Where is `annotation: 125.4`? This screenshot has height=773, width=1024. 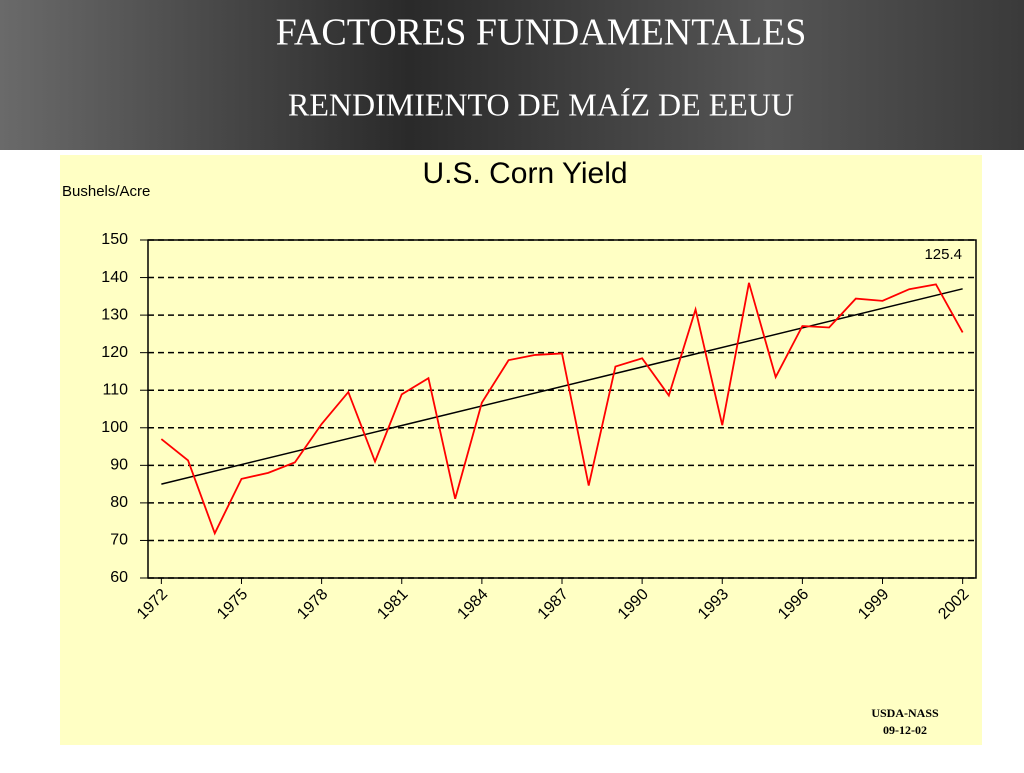 annotation: 125.4 is located at coordinates (943, 254).